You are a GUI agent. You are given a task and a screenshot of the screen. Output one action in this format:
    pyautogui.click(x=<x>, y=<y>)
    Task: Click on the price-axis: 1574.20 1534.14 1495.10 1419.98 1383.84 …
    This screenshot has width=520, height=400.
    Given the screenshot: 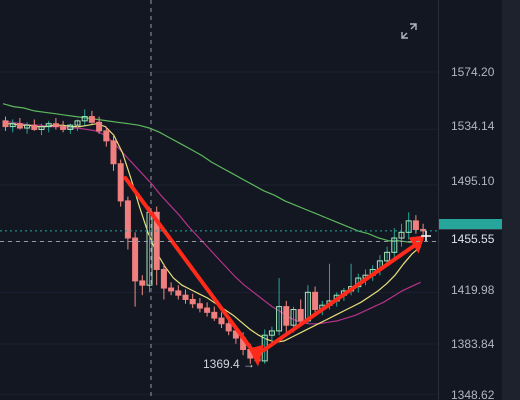 What is the action you would take?
    pyautogui.click(x=470, y=200)
    